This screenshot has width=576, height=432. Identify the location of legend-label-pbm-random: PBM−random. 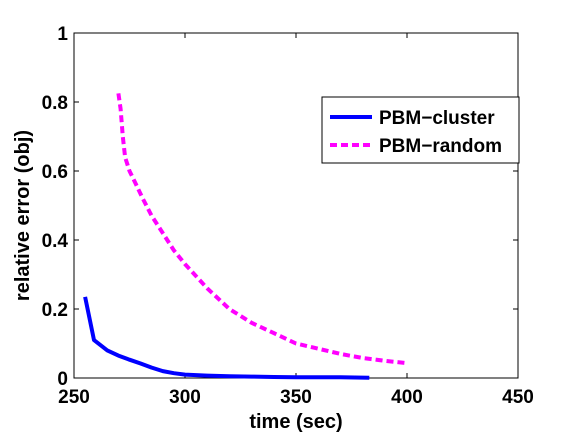
(440, 146).